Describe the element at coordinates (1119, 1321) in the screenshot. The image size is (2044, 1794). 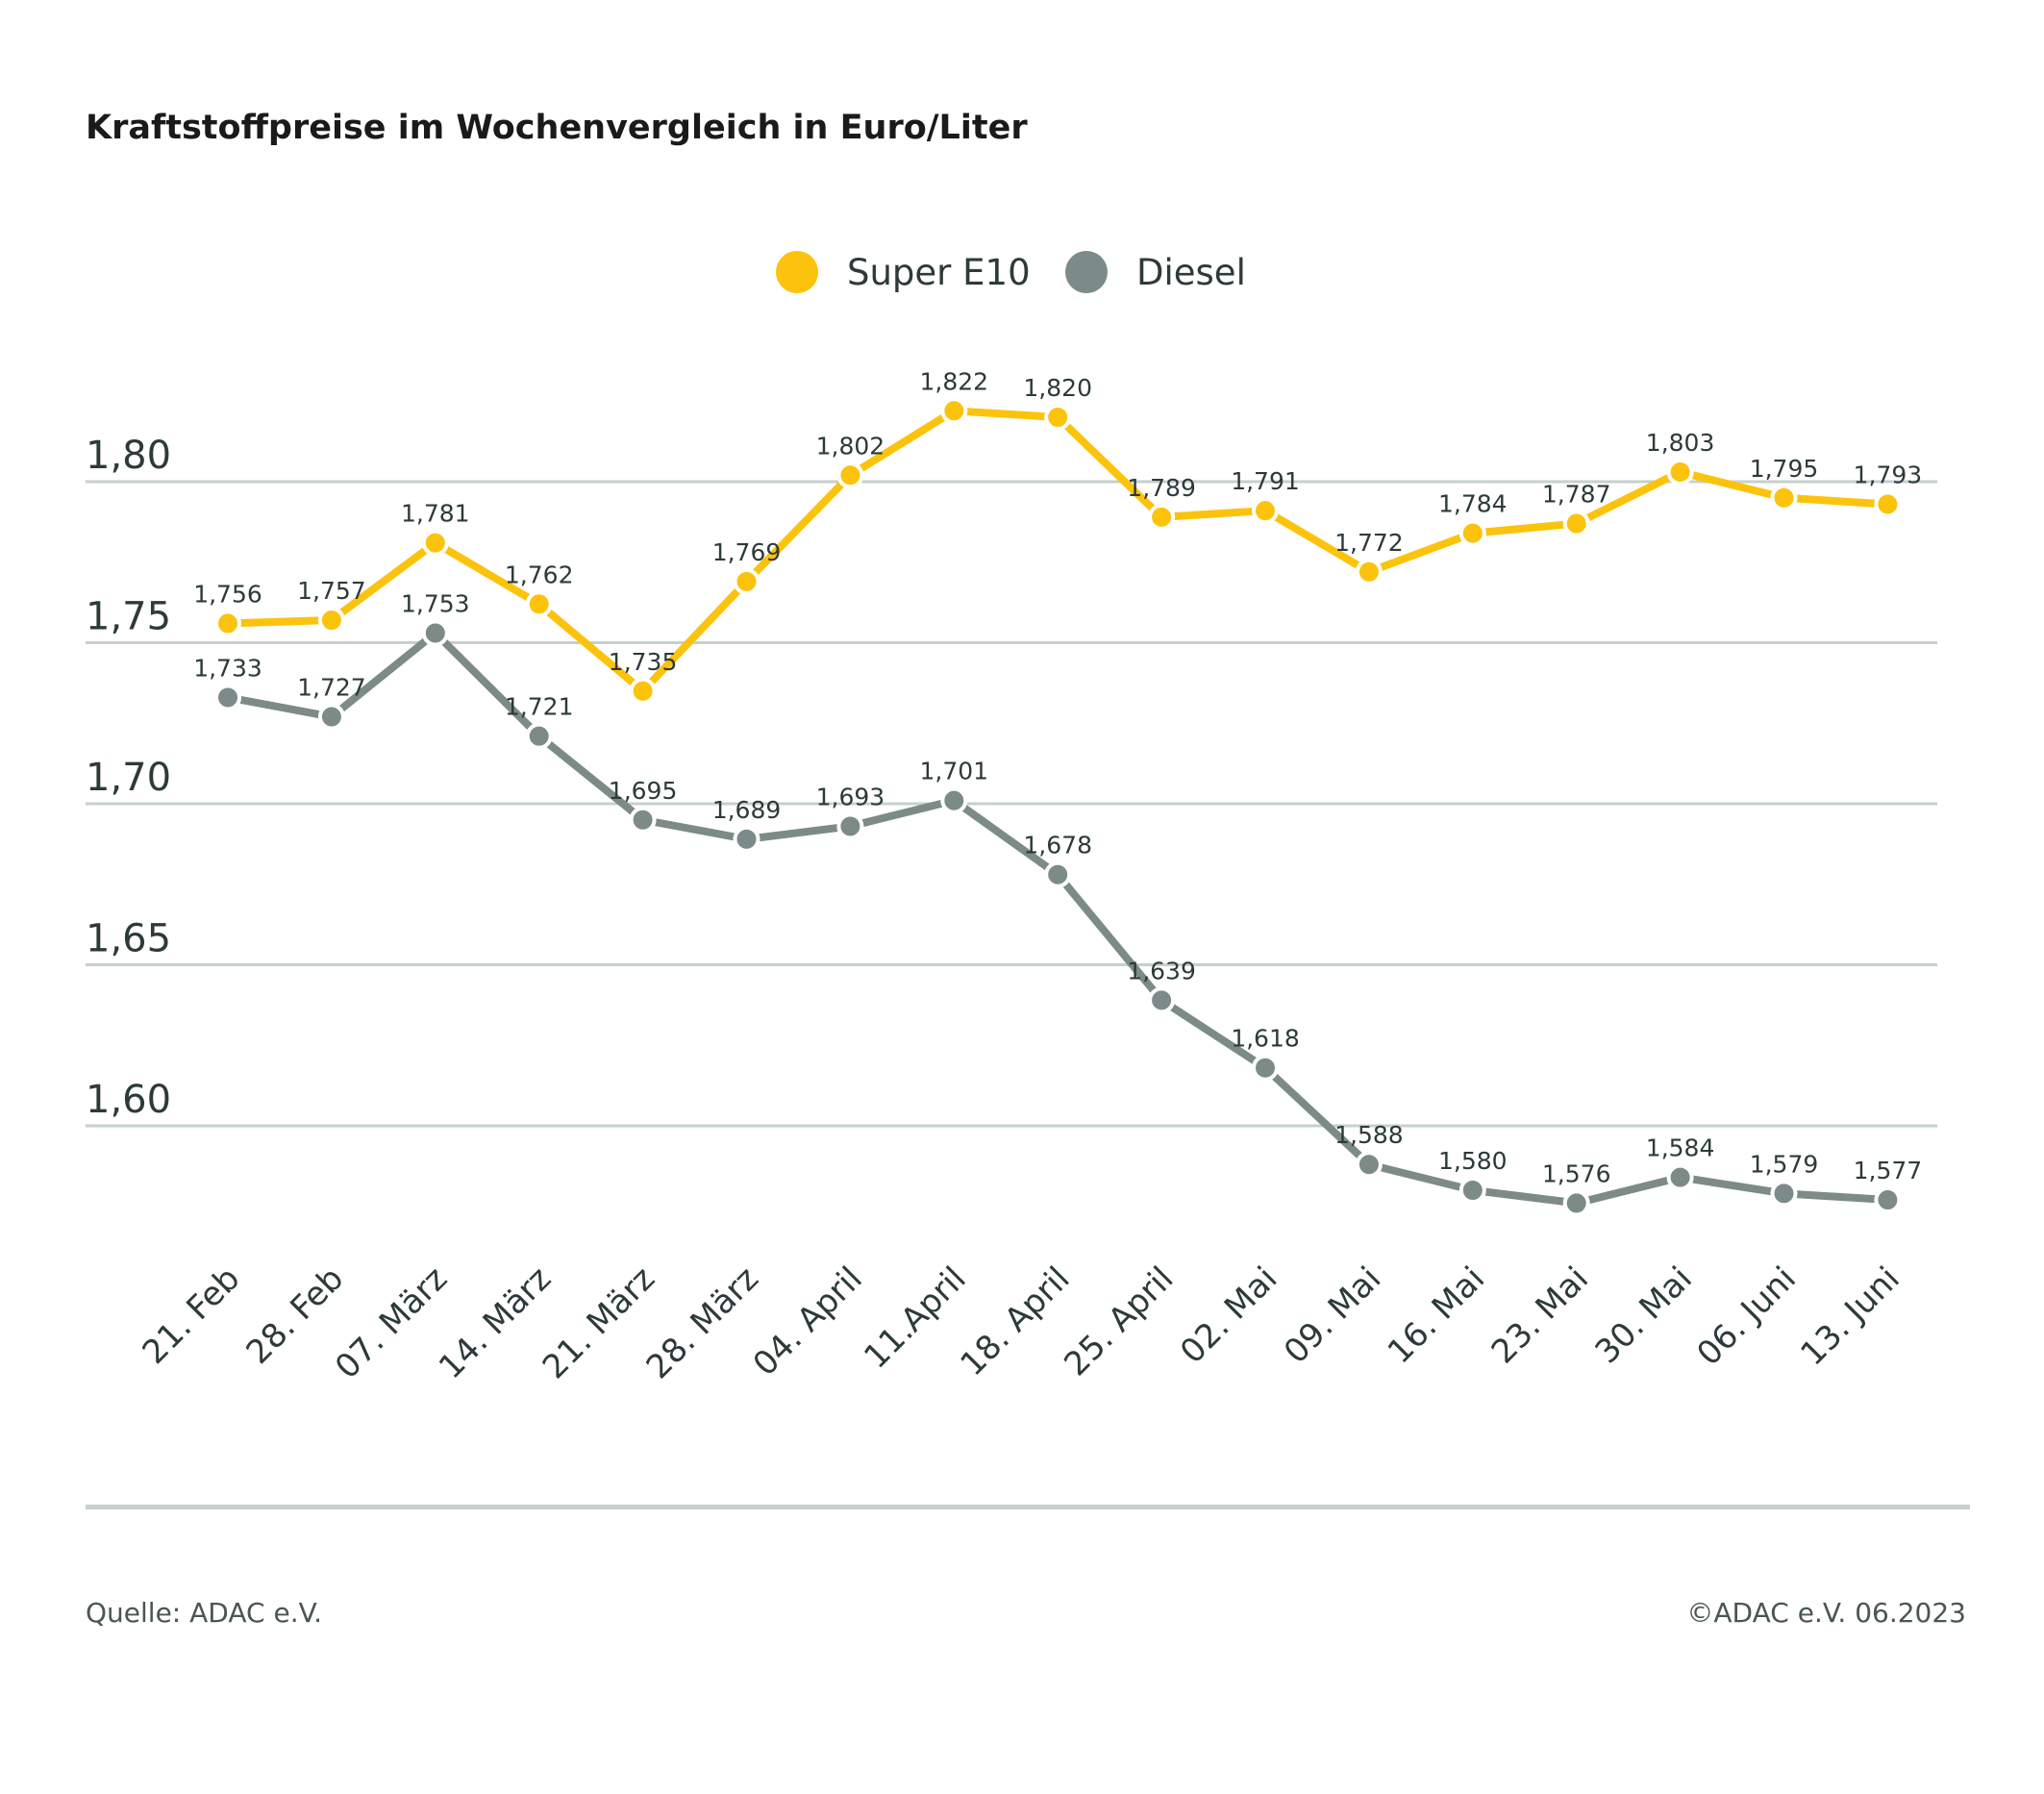
I see `x-tick-label: 25. April` at that location.